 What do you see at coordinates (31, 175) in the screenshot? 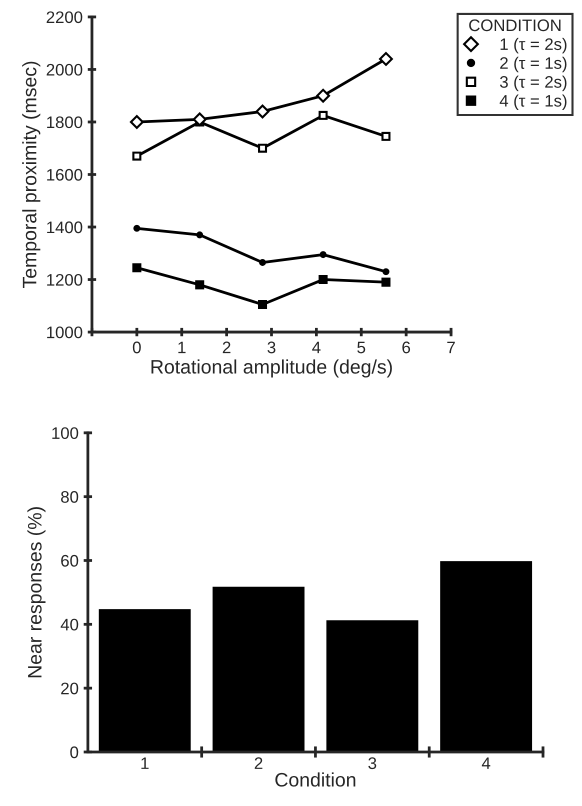
I see `y-axis-title: Temporal proximity (msec)` at bounding box center [31, 175].